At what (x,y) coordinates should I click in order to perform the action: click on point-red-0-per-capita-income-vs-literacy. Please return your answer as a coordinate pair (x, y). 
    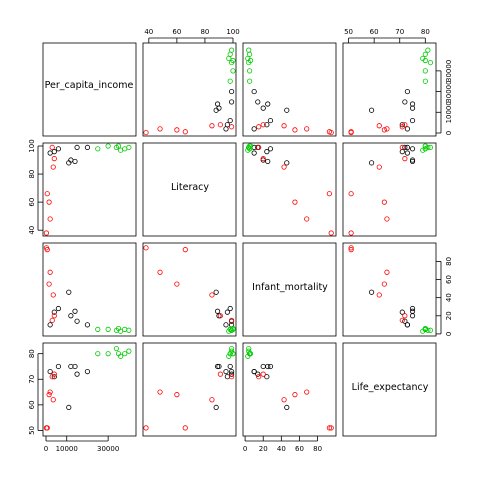
    Looking at the image, I should click on (146, 132).